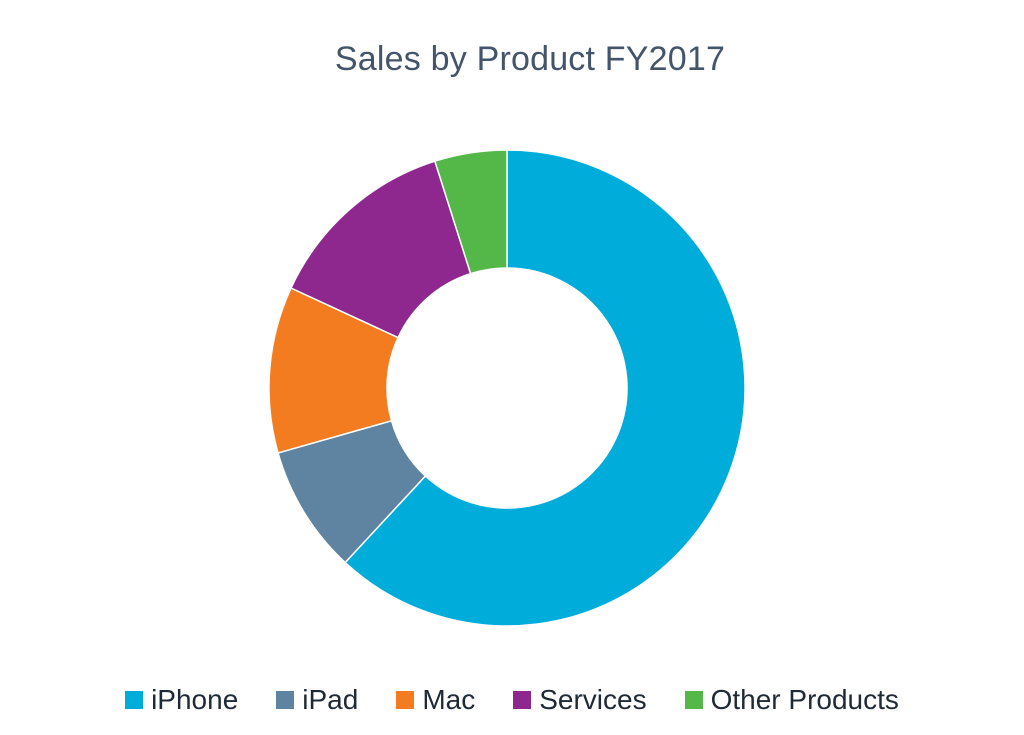 This screenshot has width=1024, height=735. Describe the element at coordinates (512, 700) in the screenshot. I see `chart-legend: iPhone iPad Mac Services Other Products` at that location.